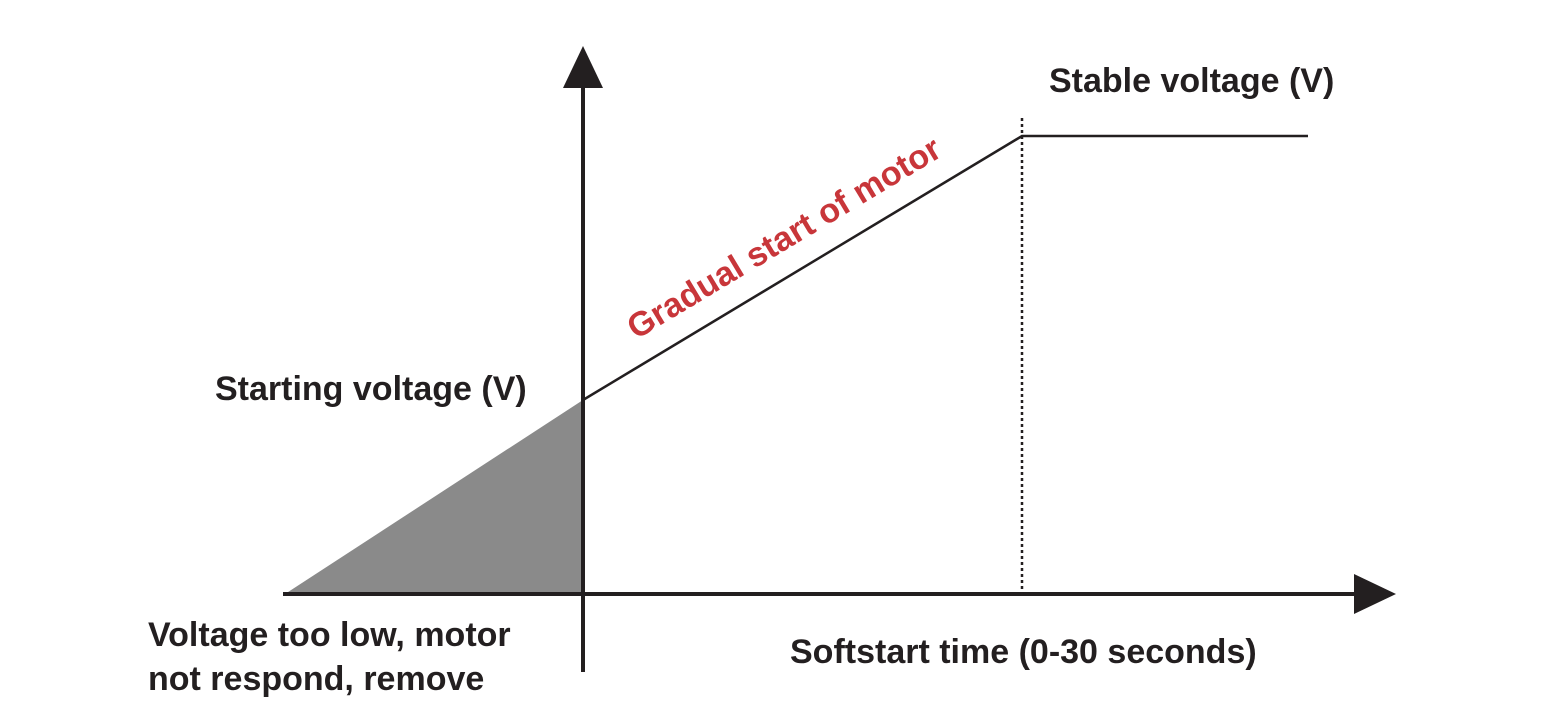 The height and width of the screenshot is (724, 1568). What do you see at coordinates (371, 389) in the screenshot?
I see `starting-voltage-label: Starting voltage (V)` at bounding box center [371, 389].